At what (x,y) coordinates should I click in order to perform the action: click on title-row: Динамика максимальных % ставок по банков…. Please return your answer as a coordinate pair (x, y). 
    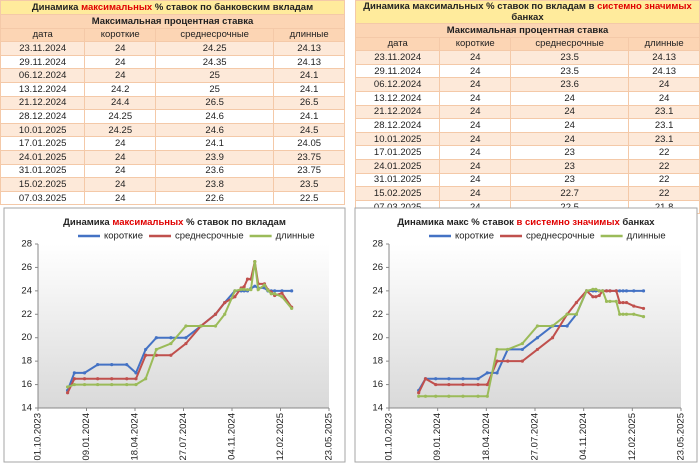
    Looking at the image, I should click on (172, 7).